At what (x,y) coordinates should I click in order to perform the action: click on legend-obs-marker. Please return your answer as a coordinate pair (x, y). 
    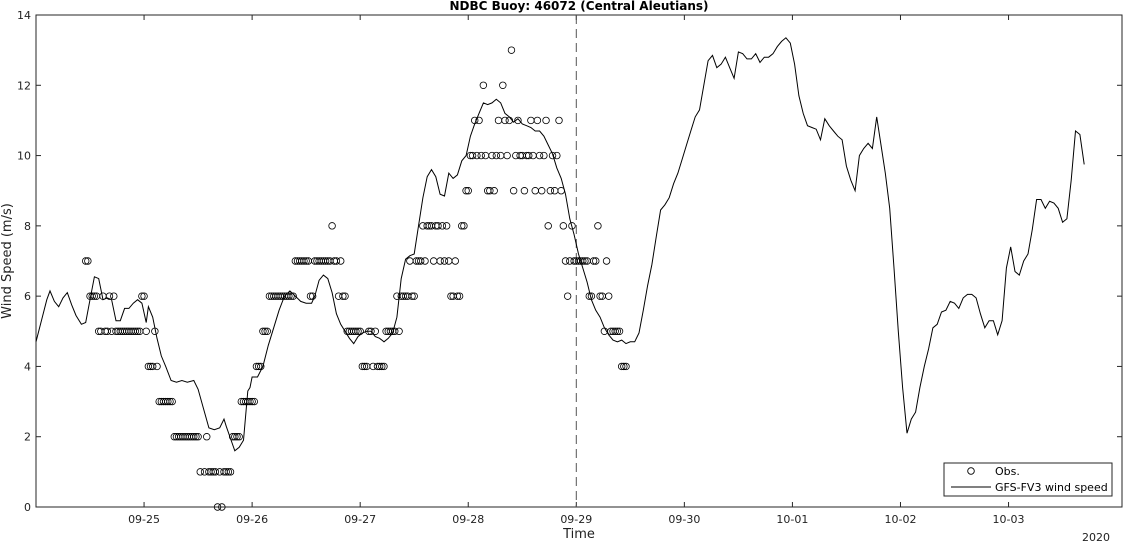
    Looking at the image, I should click on (971, 471).